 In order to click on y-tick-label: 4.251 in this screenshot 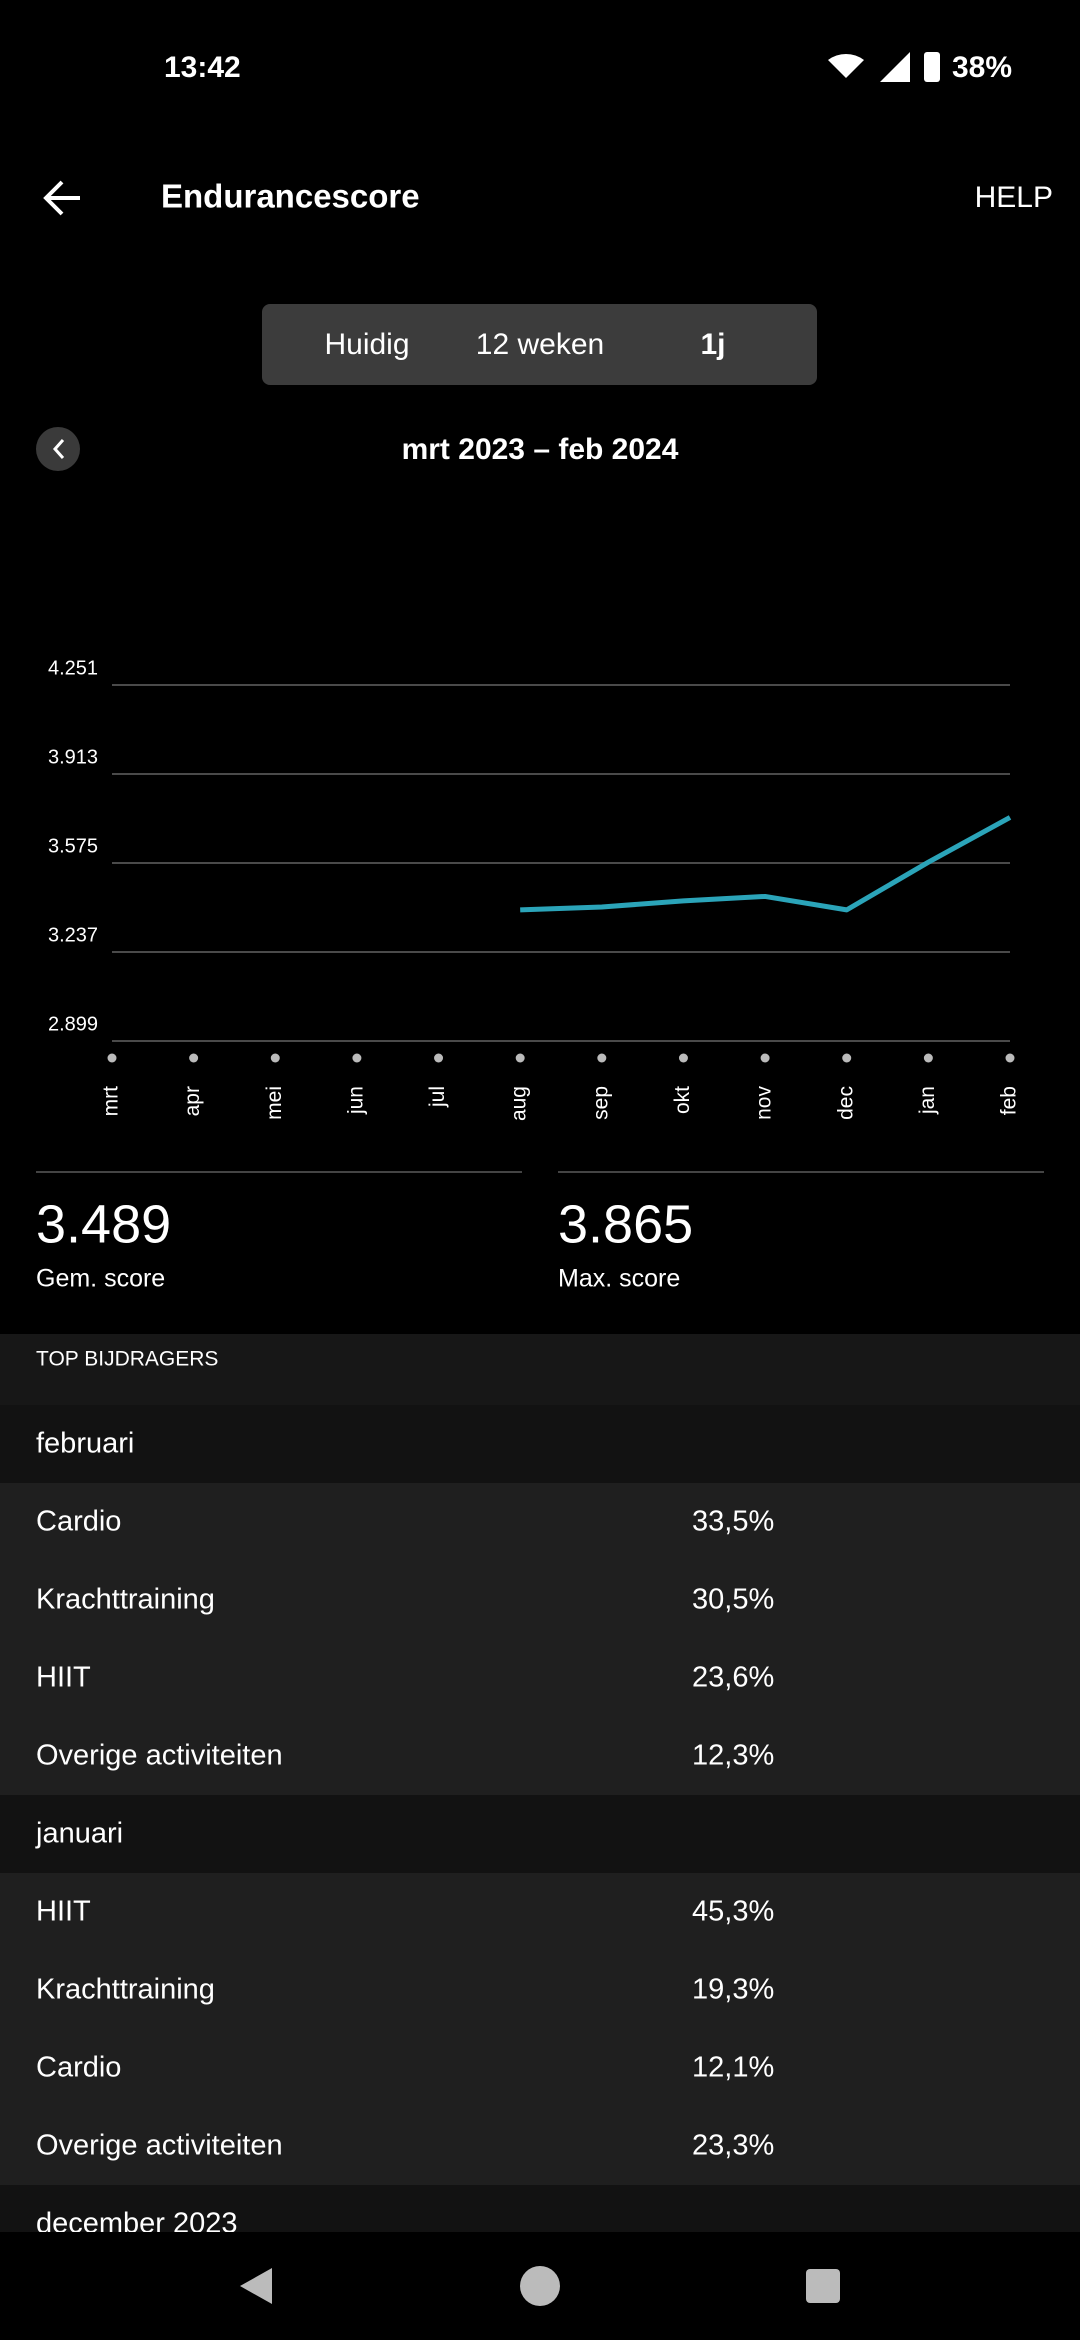, I will do `click(73, 668)`.